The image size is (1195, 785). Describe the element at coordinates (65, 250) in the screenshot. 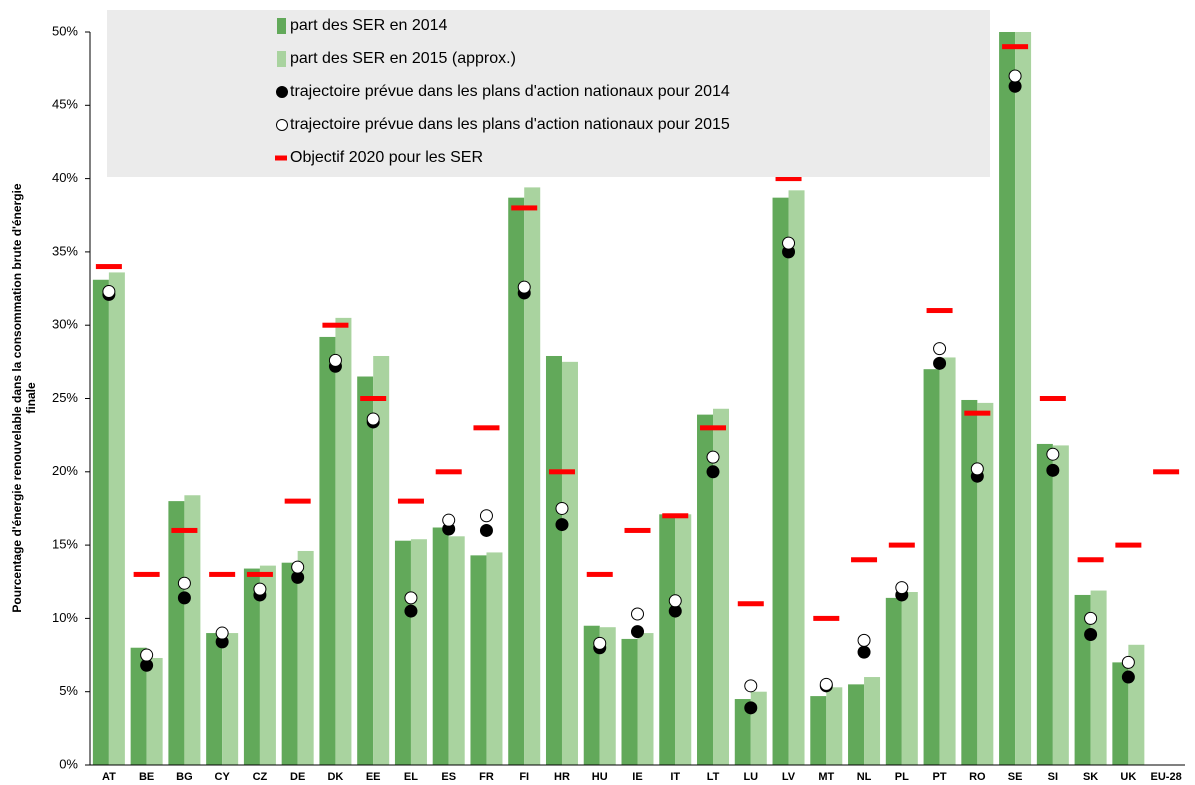

I see `y-tick-label: 35%` at that location.